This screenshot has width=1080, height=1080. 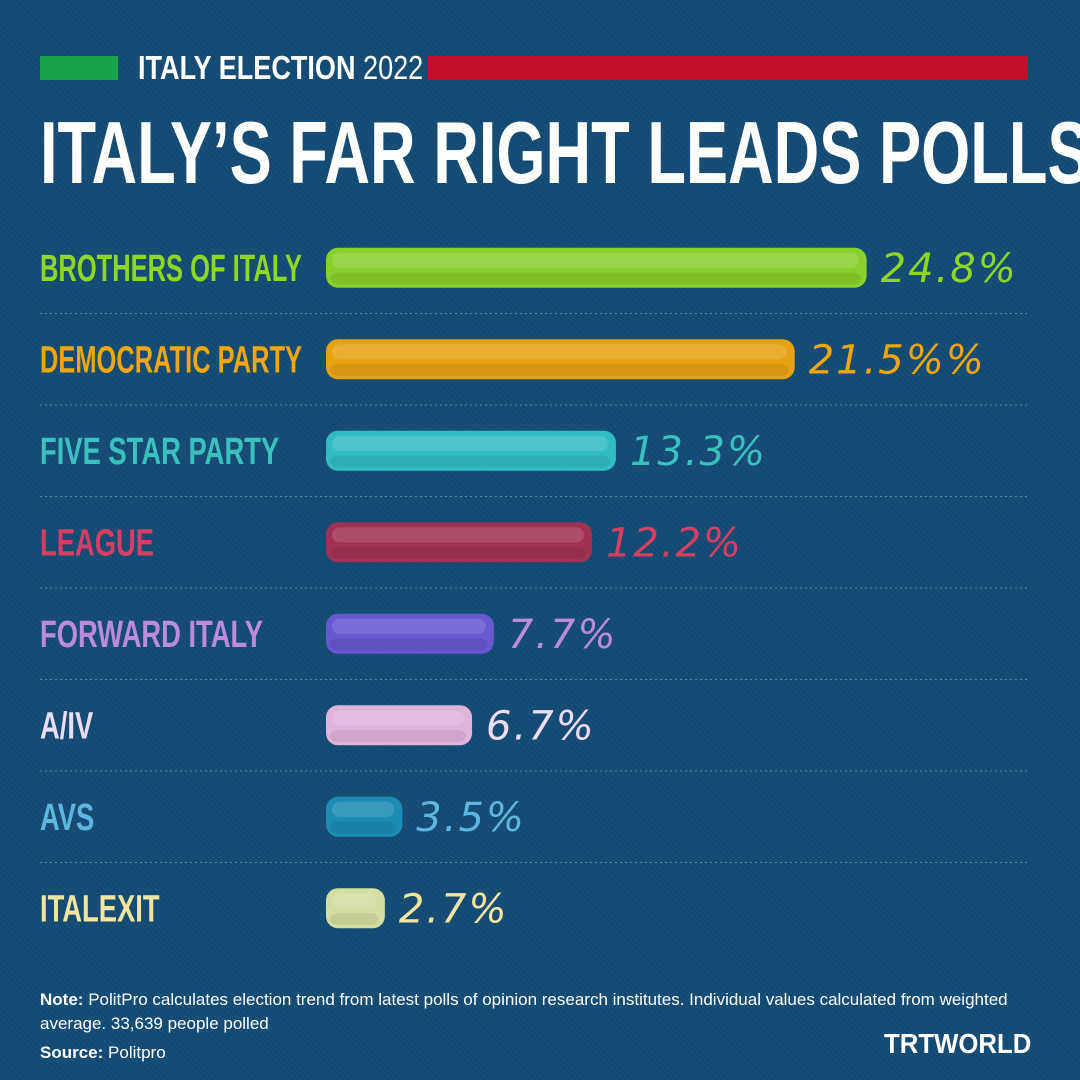 What do you see at coordinates (79, 68) in the screenshot?
I see `flag-green-bar` at bounding box center [79, 68].